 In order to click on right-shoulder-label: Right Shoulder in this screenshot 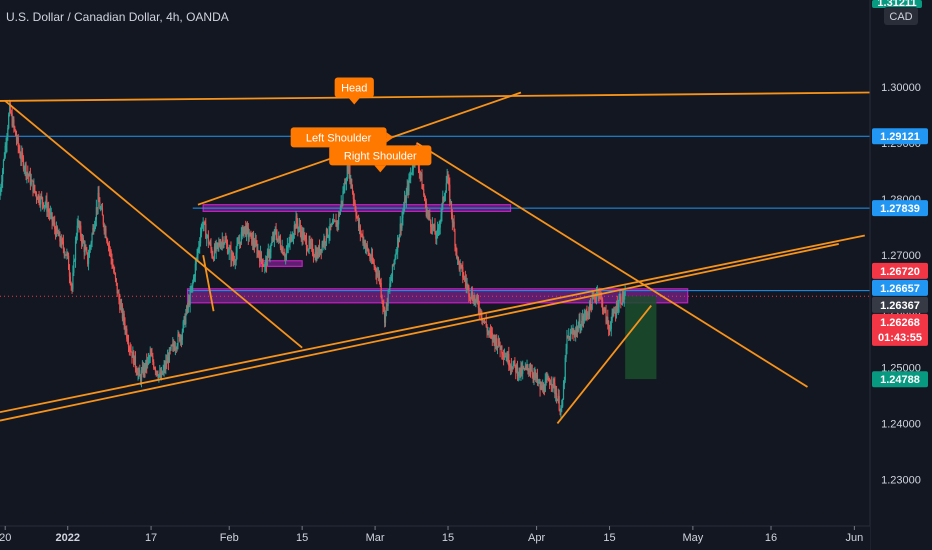, I will do `click(380, 159)`.